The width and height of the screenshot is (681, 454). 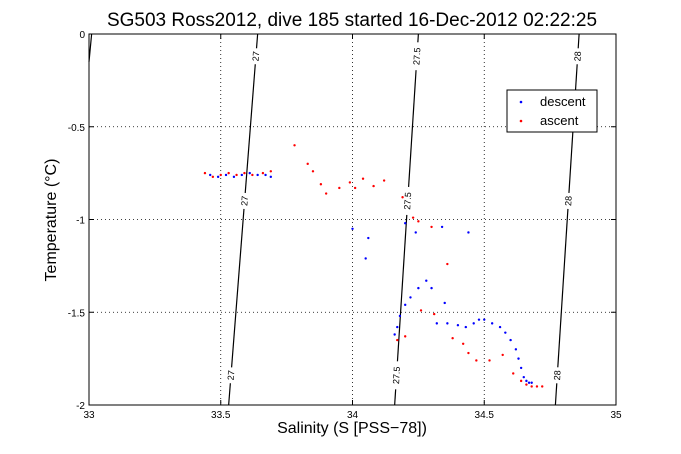 What do you see at coordinates (552, 111) in the screenshot?
I see `legend-box` at bounding box center [552, 111].